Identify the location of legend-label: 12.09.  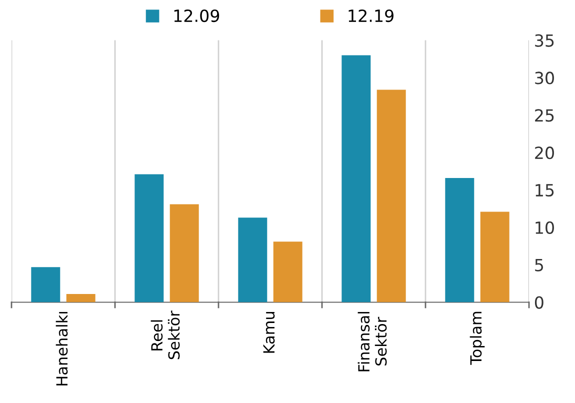
(197, 15).